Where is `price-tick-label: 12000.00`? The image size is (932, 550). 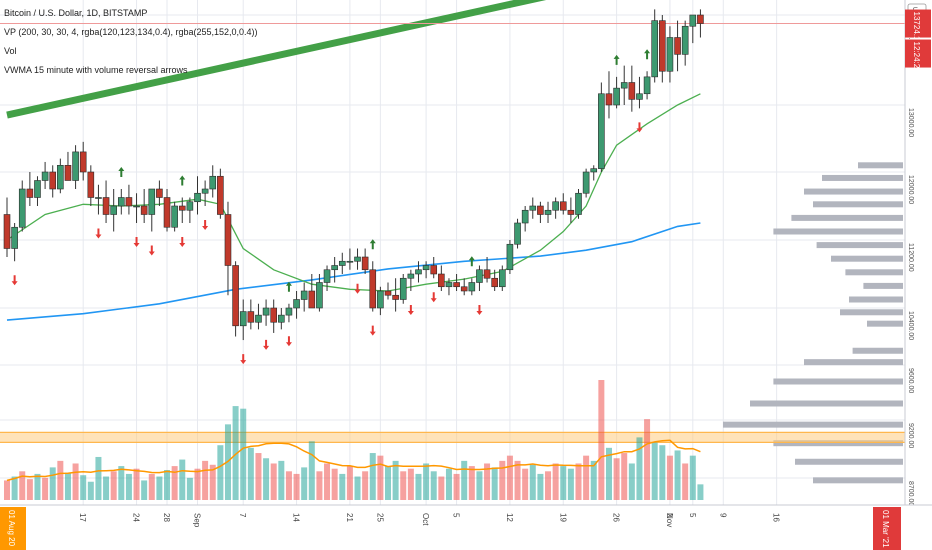
price-tick-label: 12000.00 is located at coordinates (910, 189).